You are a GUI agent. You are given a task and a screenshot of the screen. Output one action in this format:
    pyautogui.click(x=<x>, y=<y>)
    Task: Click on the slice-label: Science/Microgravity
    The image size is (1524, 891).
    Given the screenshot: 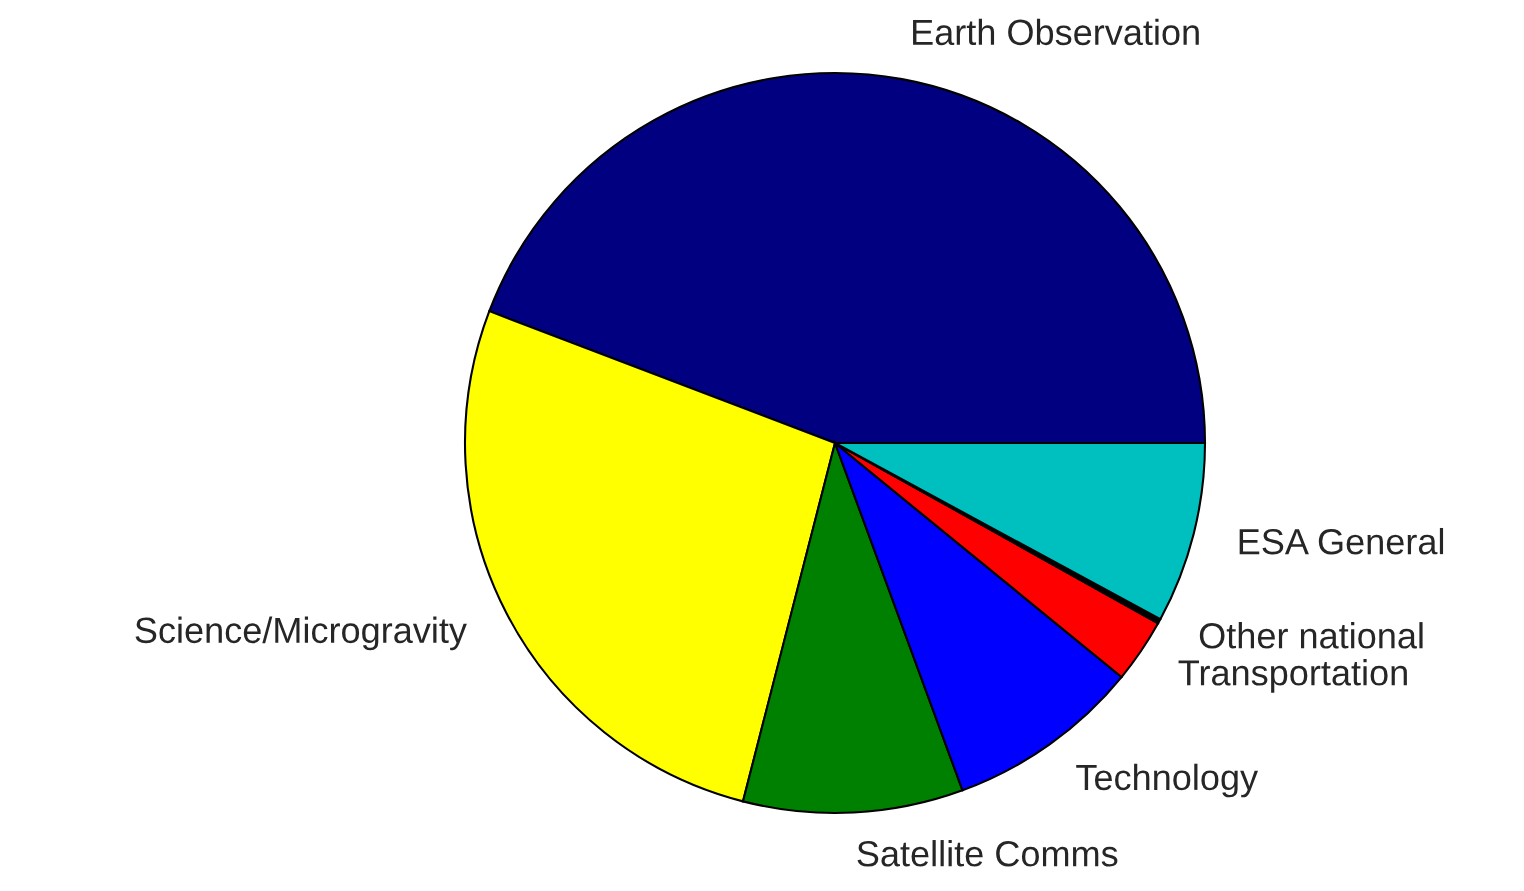 What is the action you would take?
    pyautogui.click(x=301, y=633)
    